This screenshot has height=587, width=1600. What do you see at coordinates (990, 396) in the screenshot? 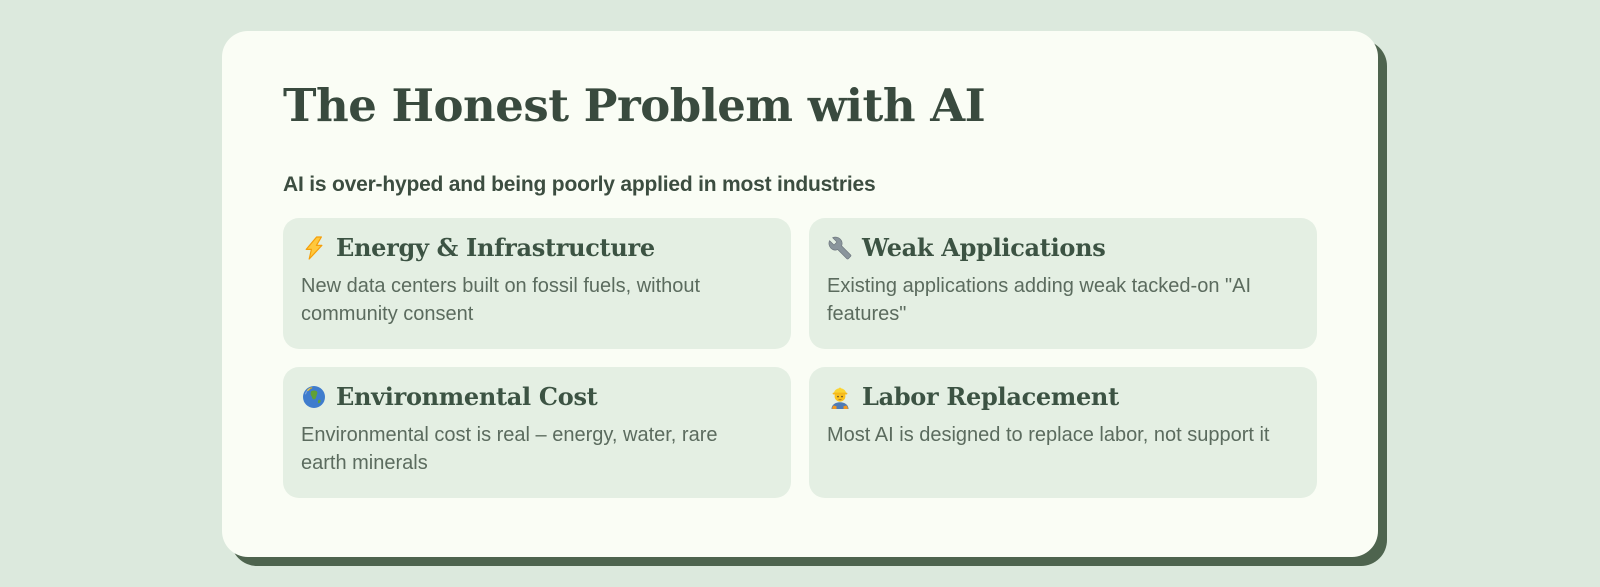
I see `tile-title-text: Labor Replacement` at bounding box center [990, 396].